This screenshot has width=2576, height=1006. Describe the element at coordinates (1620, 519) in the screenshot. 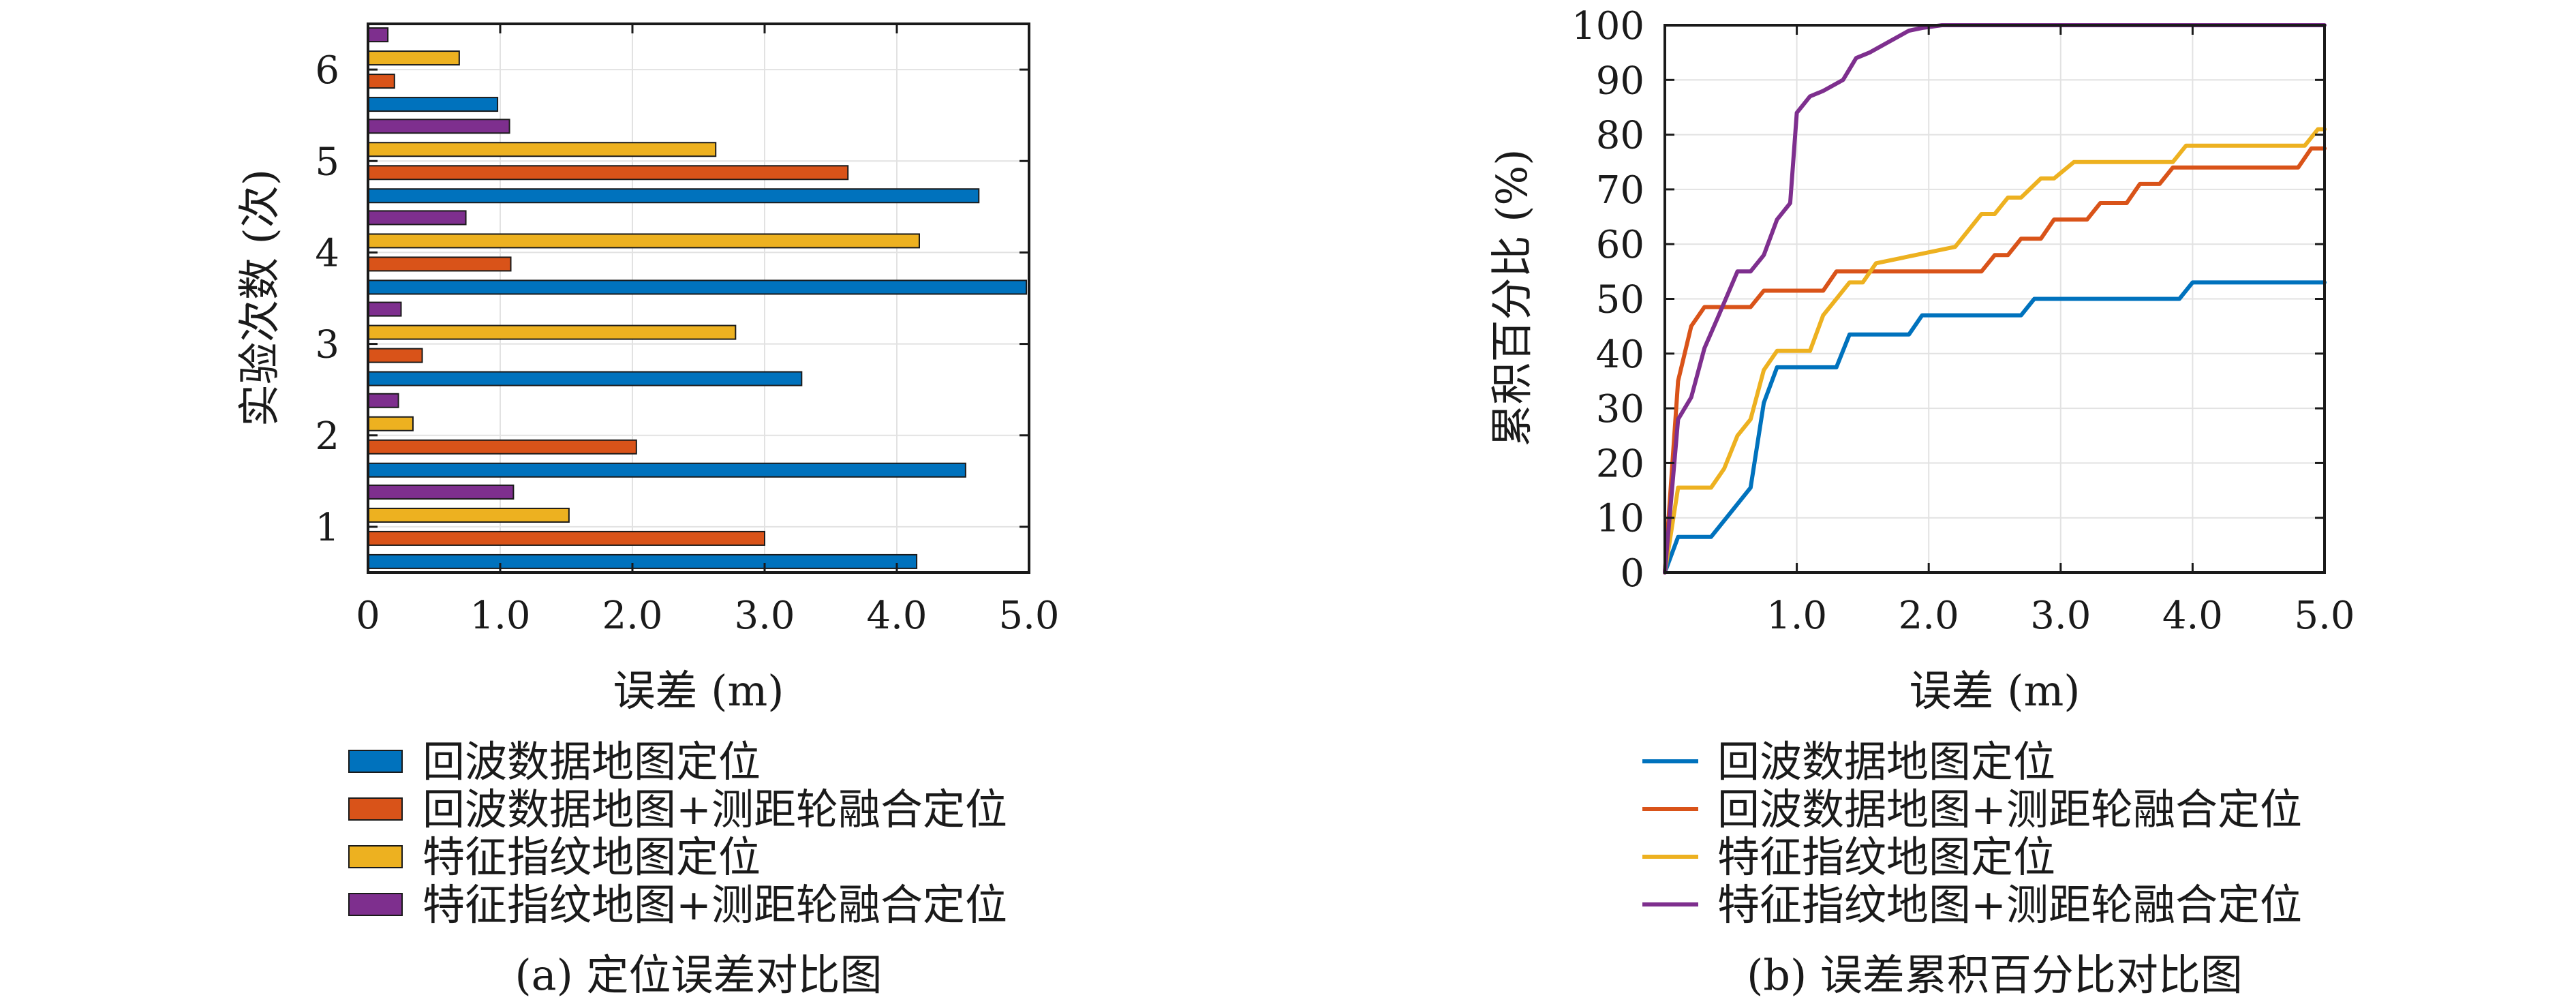

I see `line-chart-y-tick-label-10: 10` at that location.